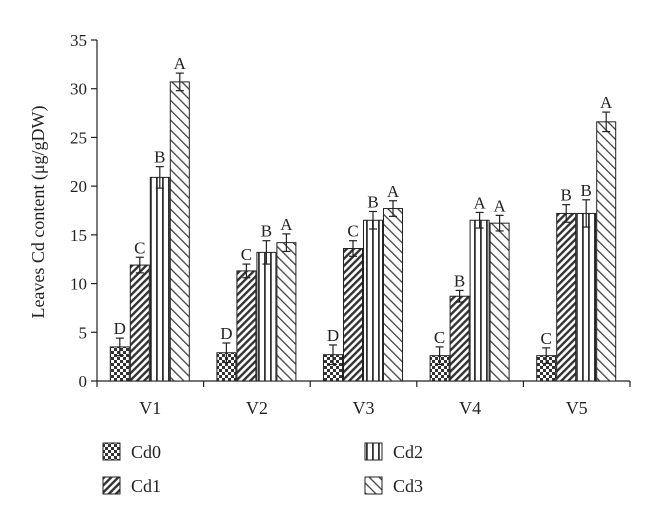  What do you see at coordinates (146, 452) in the screenshot?
I see `legend-label-cd0: Cd0` at bounding box center [146, 452].